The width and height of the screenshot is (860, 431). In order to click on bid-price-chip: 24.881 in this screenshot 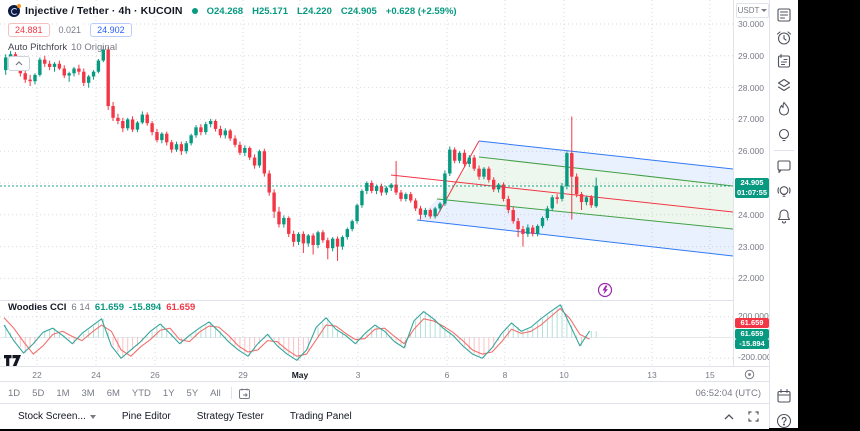, I will do `click(29, 30)`.